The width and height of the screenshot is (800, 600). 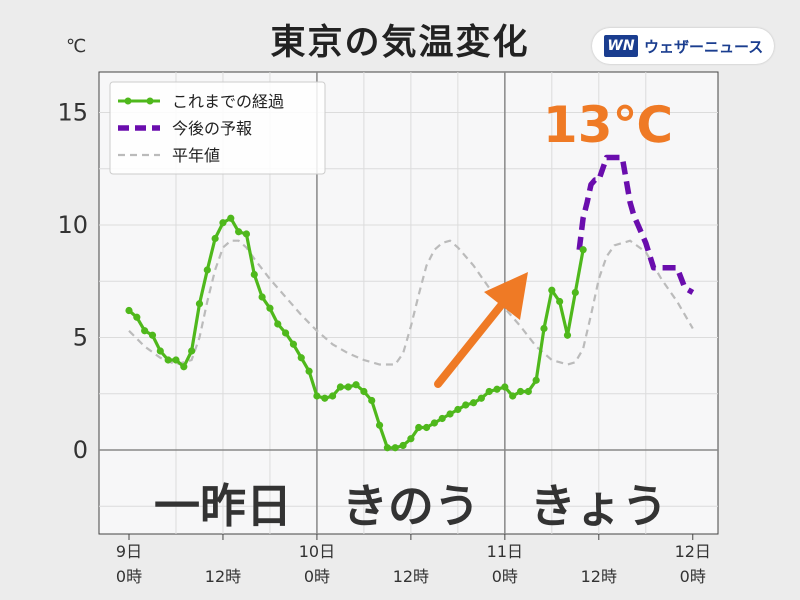 What do you see at coordinates (317, 551) in the screenshot?
I see `x-tick-label: 10日` at bounding box center [317, 551].